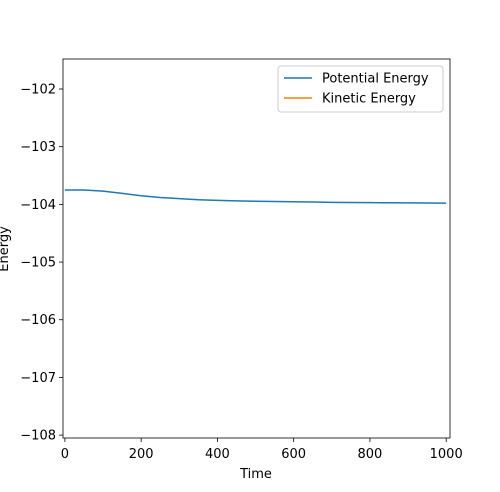 Image resolution: width=500 pixels, height=492 pixels. I want to click on y-axis-label: Energy, so click(6, 249).